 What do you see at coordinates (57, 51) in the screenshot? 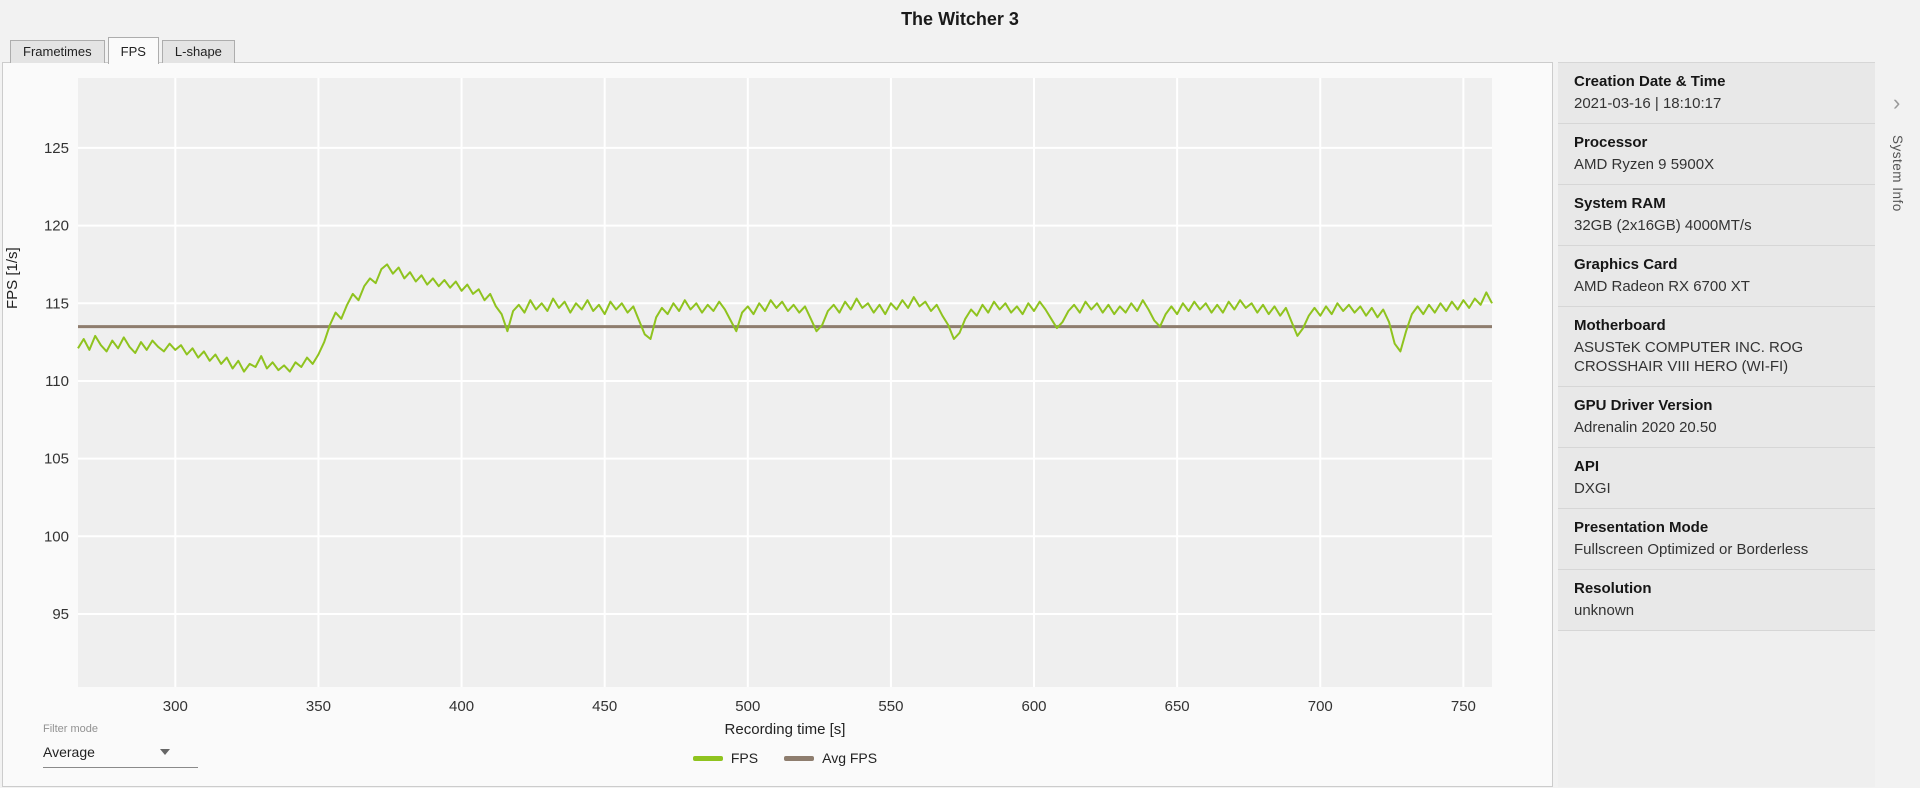
I see `tab-frametimes: Frametimes` at bounding box center [57, 51].